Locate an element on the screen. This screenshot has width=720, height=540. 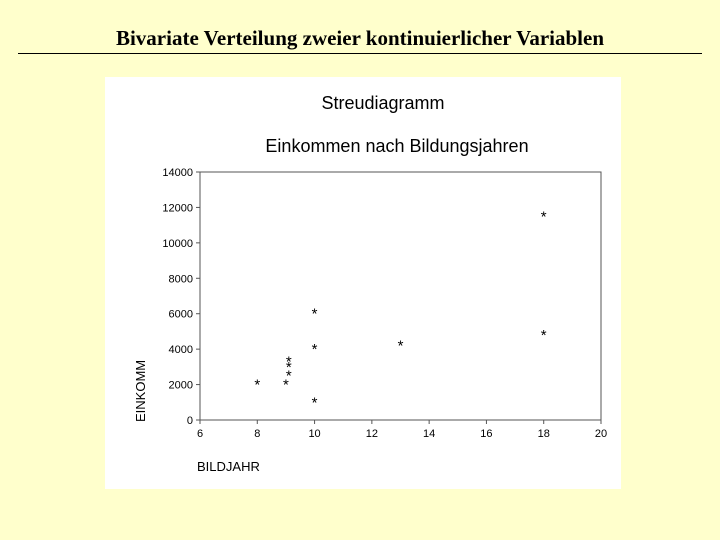
x-tick-label: 16 is located at coordinates (486, 434).